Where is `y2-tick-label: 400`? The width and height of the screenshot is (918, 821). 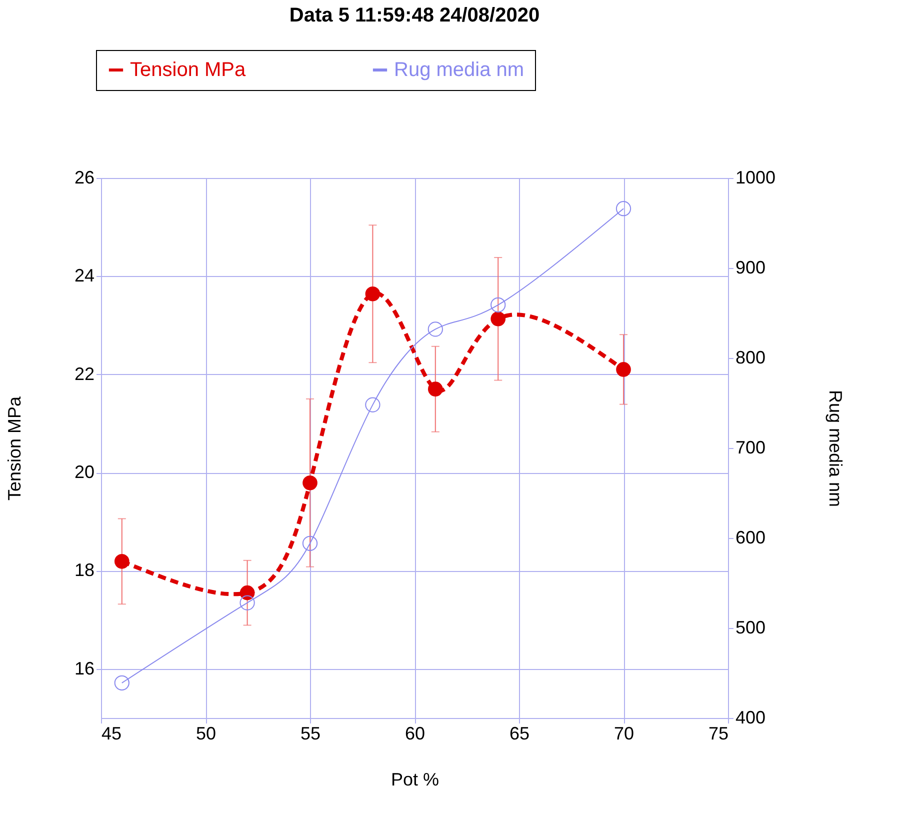
y2-tick-label: 400 is located at coordinates (751, 718).